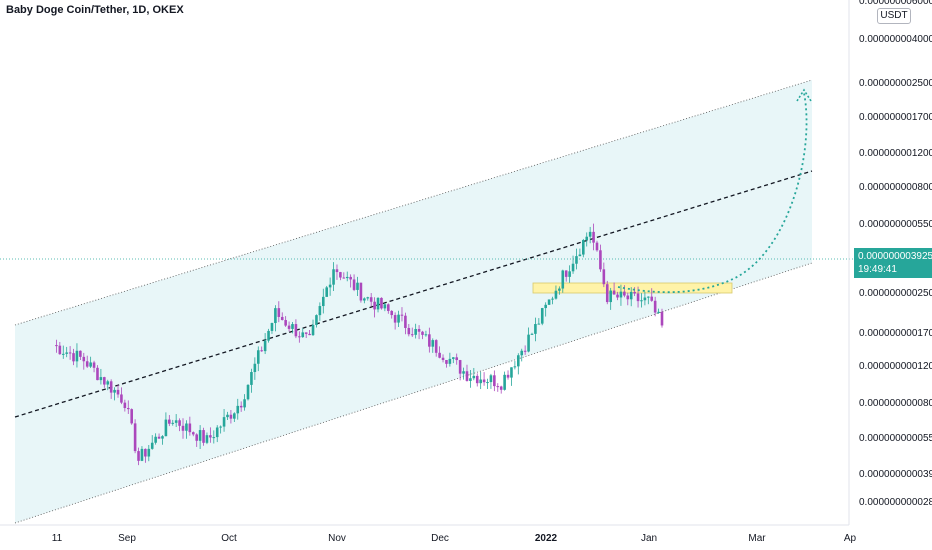  What do you see at coordinates (894, 16) in the screenshot?
I see `currency-badge: USDT` at bounding box center [894, 16].